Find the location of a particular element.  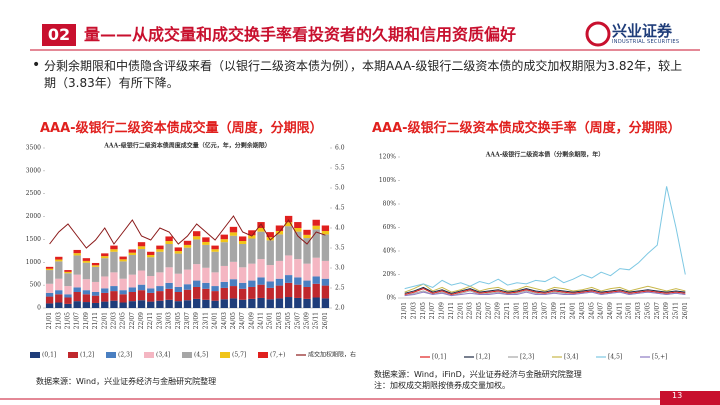

legend-label: (1,2] is located at coordinates (87, 355).